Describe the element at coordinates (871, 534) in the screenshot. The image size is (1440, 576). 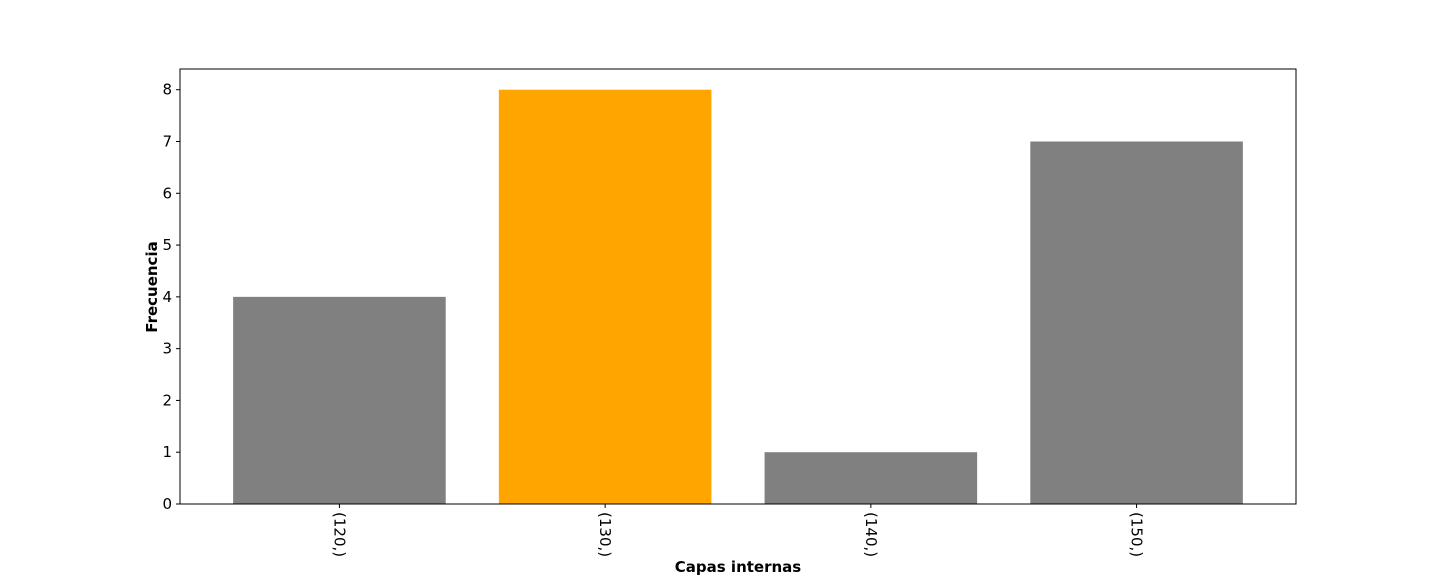
I see `x-tick-label: (140,)` at that location.